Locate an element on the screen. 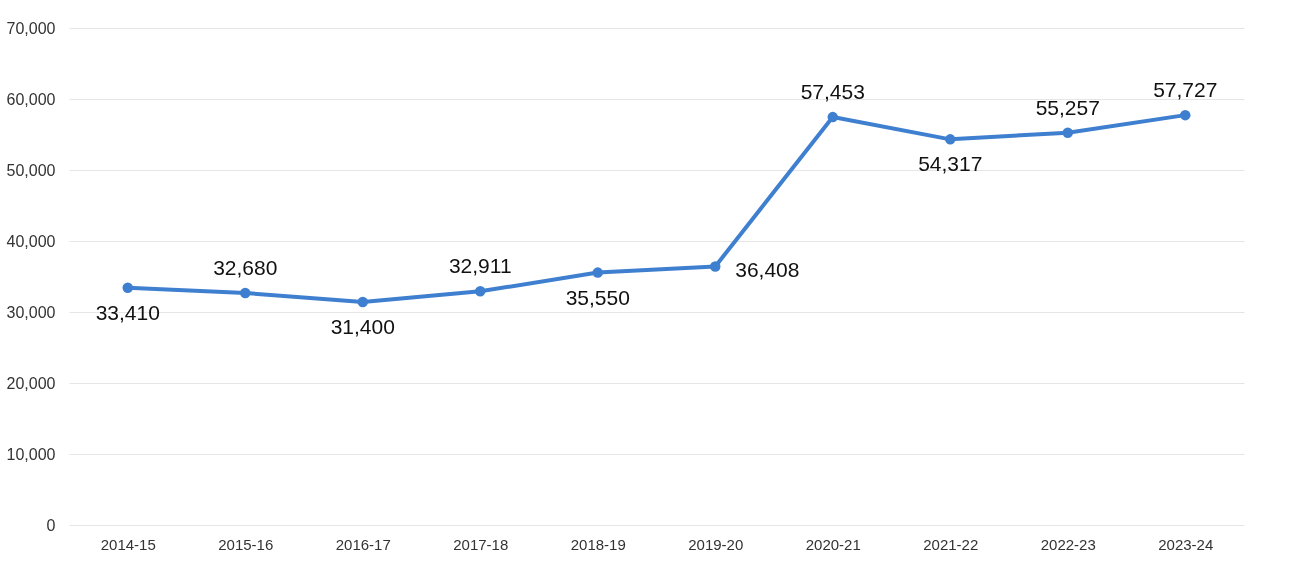 The image size is (1295, 569). y-tick-label: 30,000 is located at coordinates (31, 312).